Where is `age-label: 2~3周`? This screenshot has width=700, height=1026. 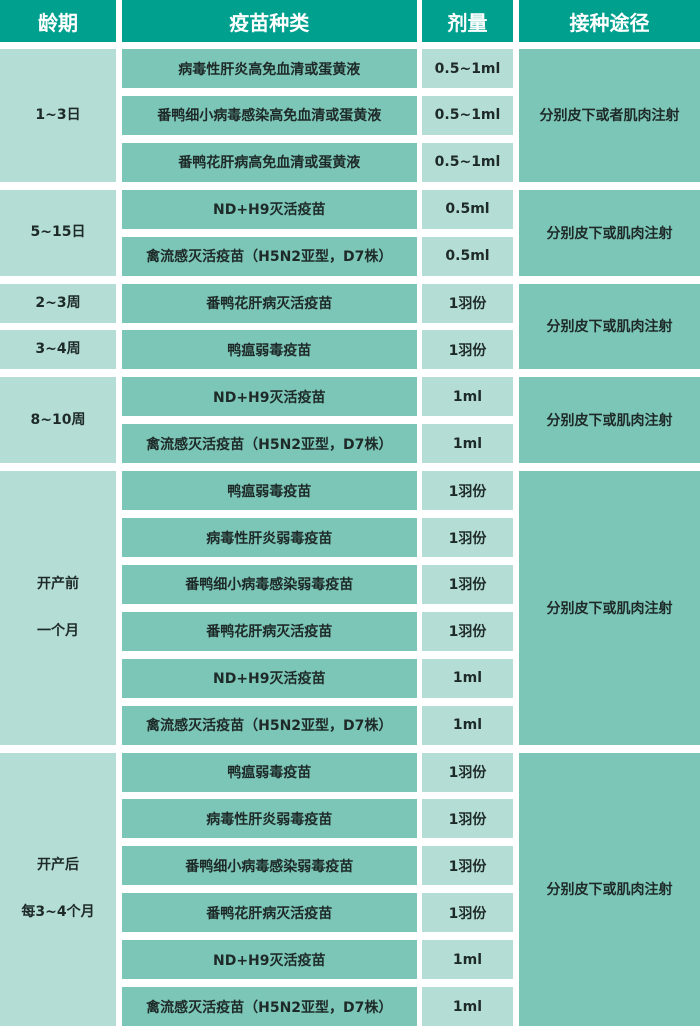
age-label: 2~3周 is located at coordinates (58, 302).